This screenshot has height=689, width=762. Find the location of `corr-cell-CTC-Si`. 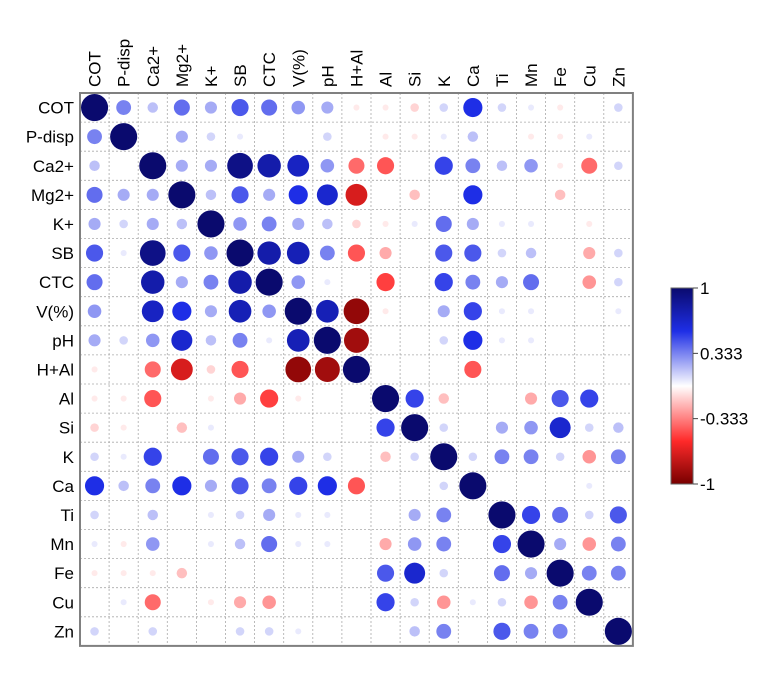

corr-cell-CTC-Si is located at coordinates (414, 282).